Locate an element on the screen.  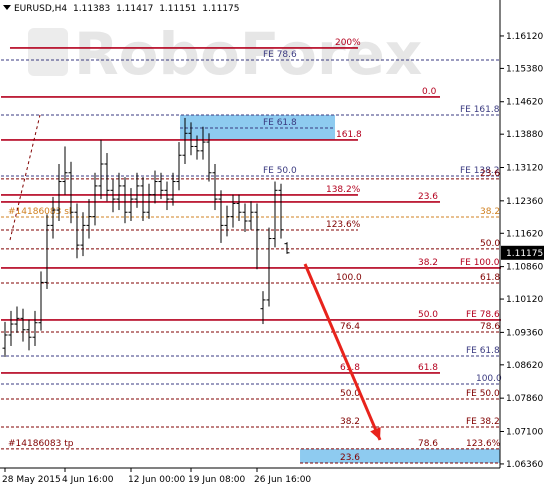
watermark: RoboForex is located at coordinates (225, 54).